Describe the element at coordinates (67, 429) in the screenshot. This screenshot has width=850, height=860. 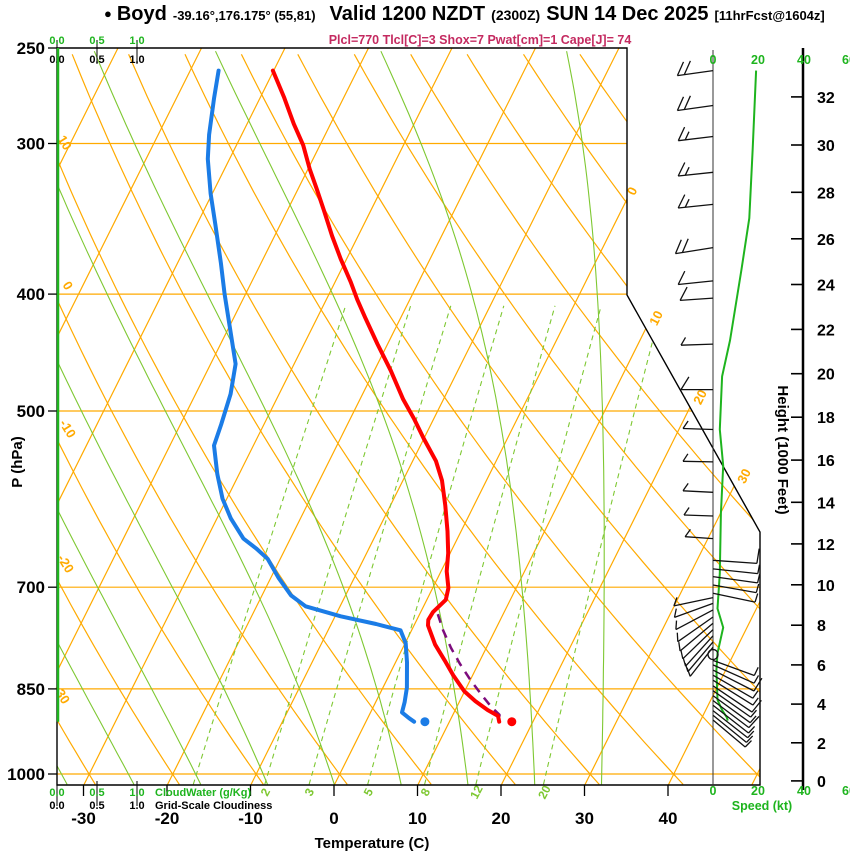
I see `dry-adiabat-label: -10` at that location.